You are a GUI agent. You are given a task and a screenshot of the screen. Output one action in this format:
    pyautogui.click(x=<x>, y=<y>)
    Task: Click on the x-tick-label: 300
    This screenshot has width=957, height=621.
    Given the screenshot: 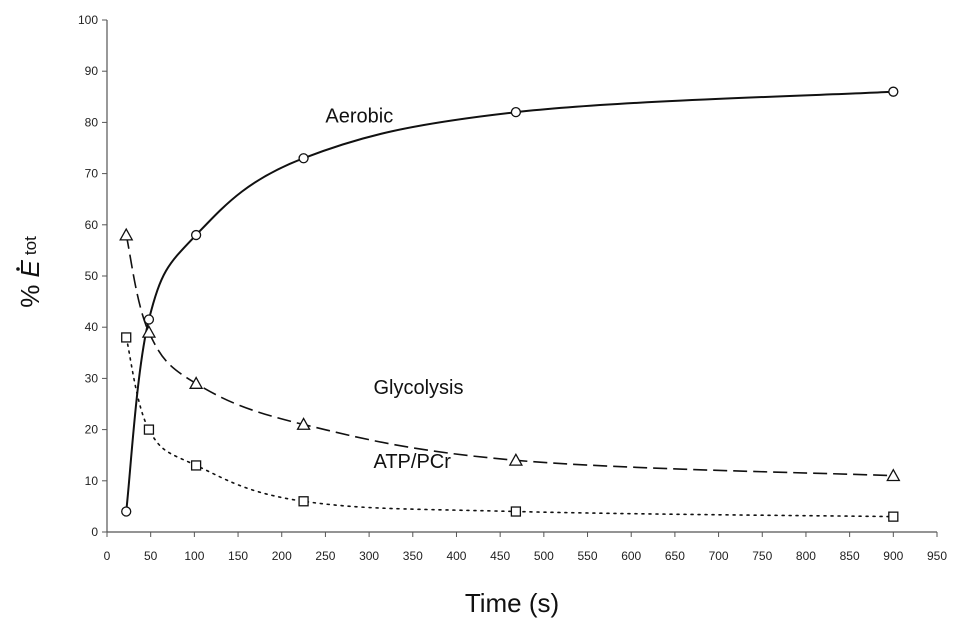 What is the action you would take?
    pyautogui.click(x=369, y=556)
    